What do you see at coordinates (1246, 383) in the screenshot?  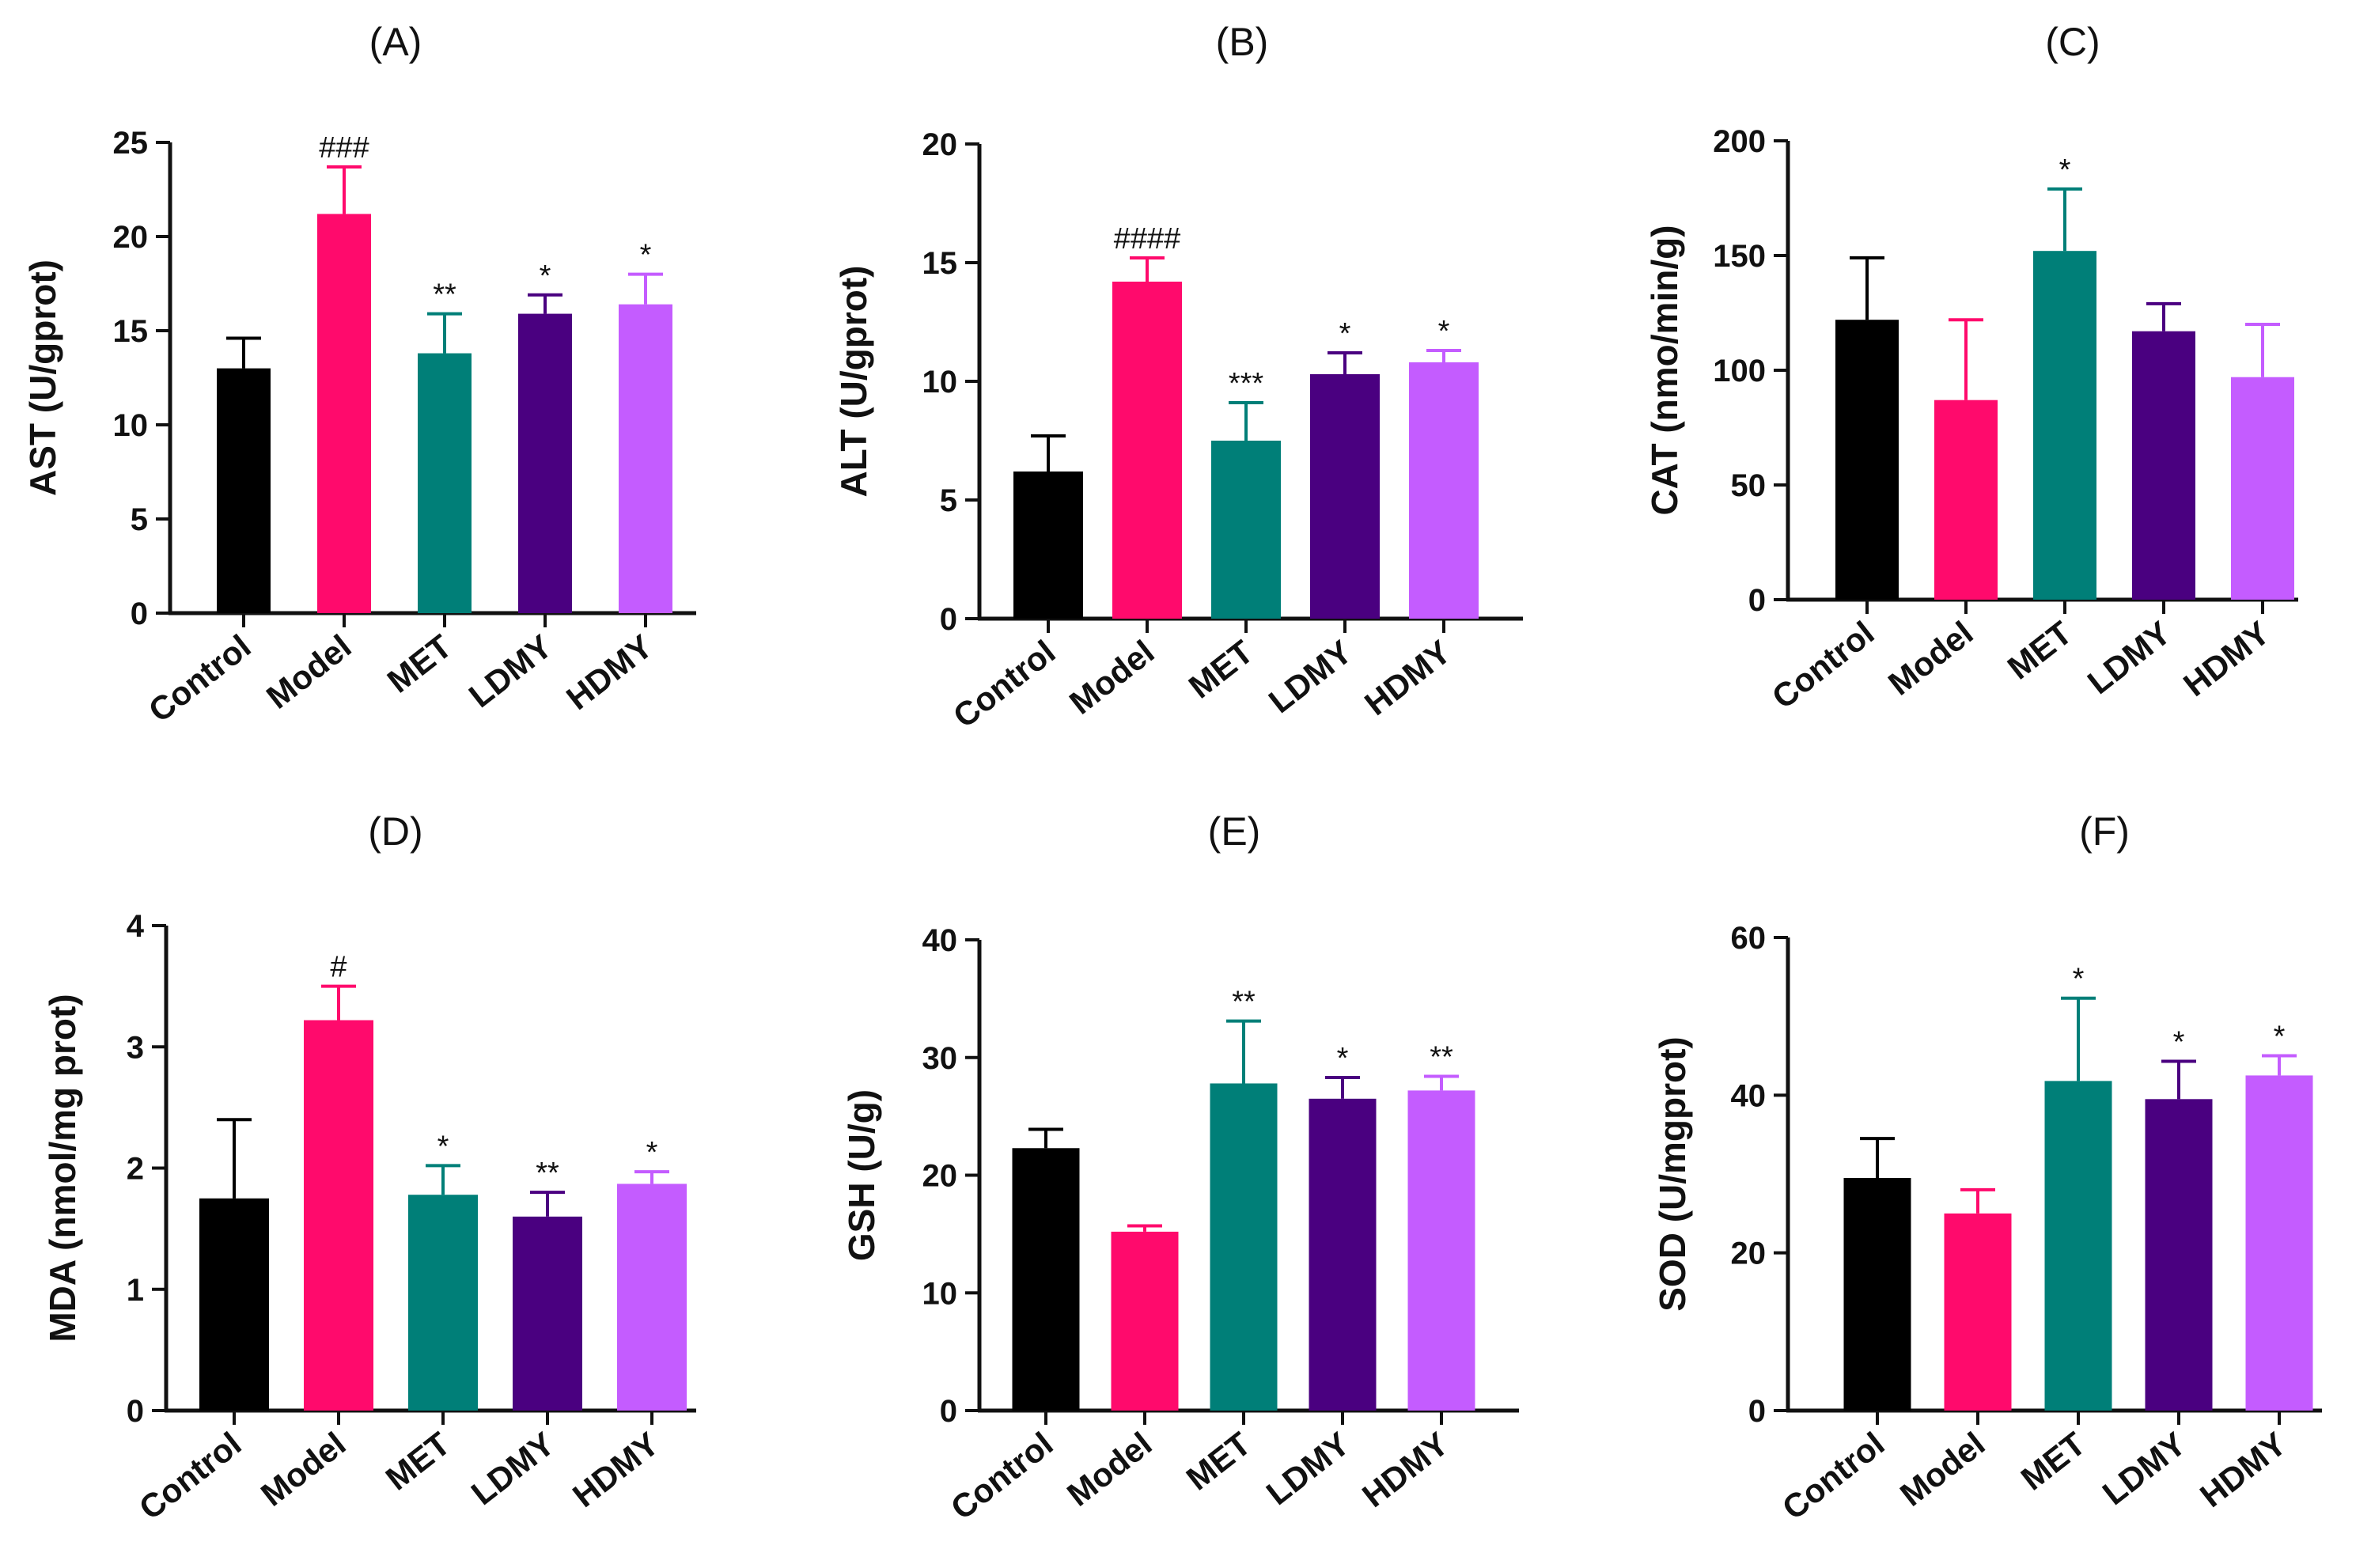 I see `significance-met: ***` at bounding box center [1246, 383].